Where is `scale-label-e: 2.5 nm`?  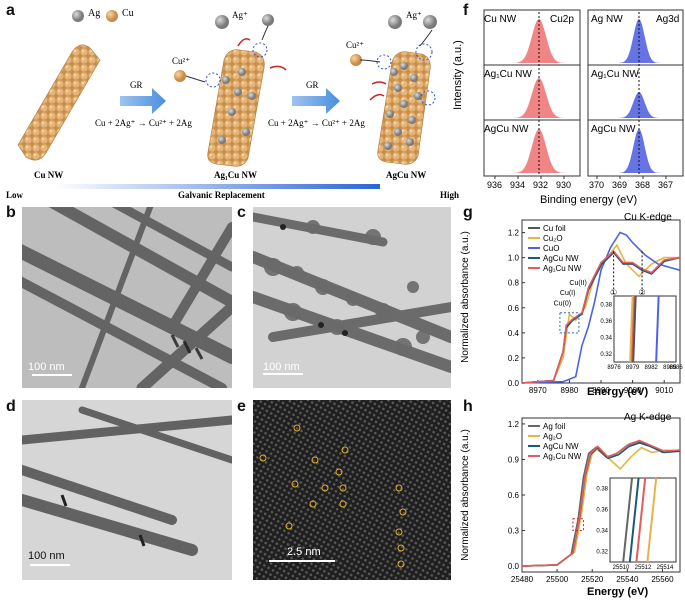
scale-label-e: 2.5 nm is located at coordinates (304, 552).